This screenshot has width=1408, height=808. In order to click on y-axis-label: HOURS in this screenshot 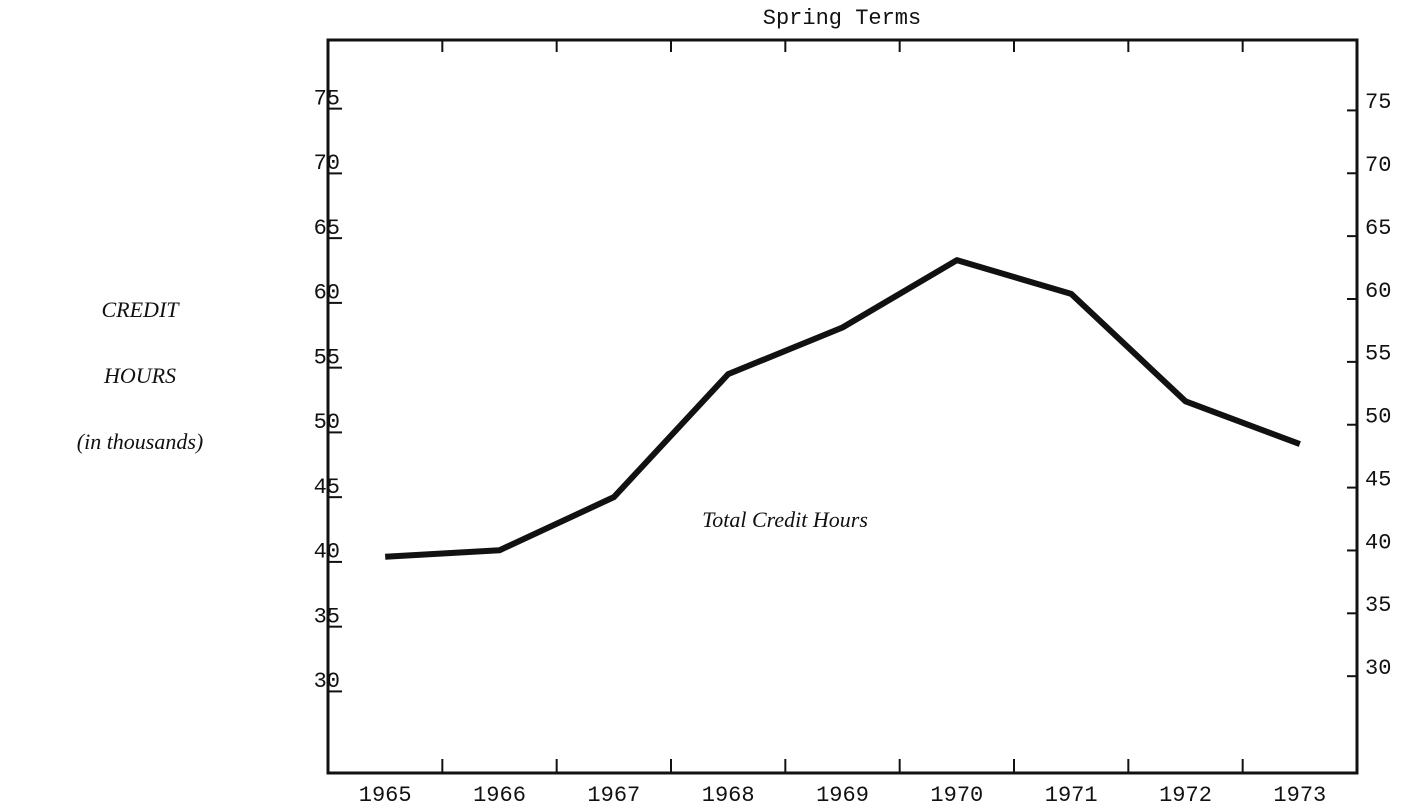, I will do `click(139, 375)`.